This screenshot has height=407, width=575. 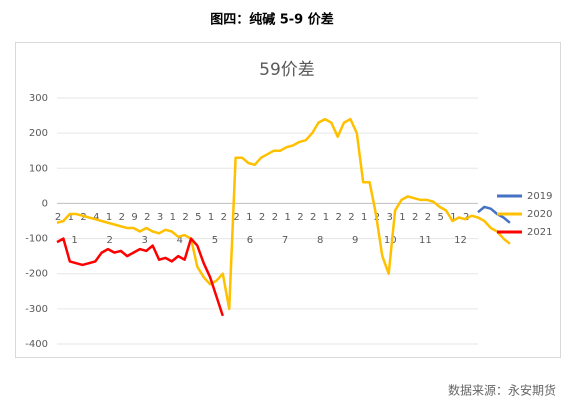 What do you see at coordinates (215, 240) in the screenshot?
I see `x-month-label: 5` at bounding box center [215, 240].